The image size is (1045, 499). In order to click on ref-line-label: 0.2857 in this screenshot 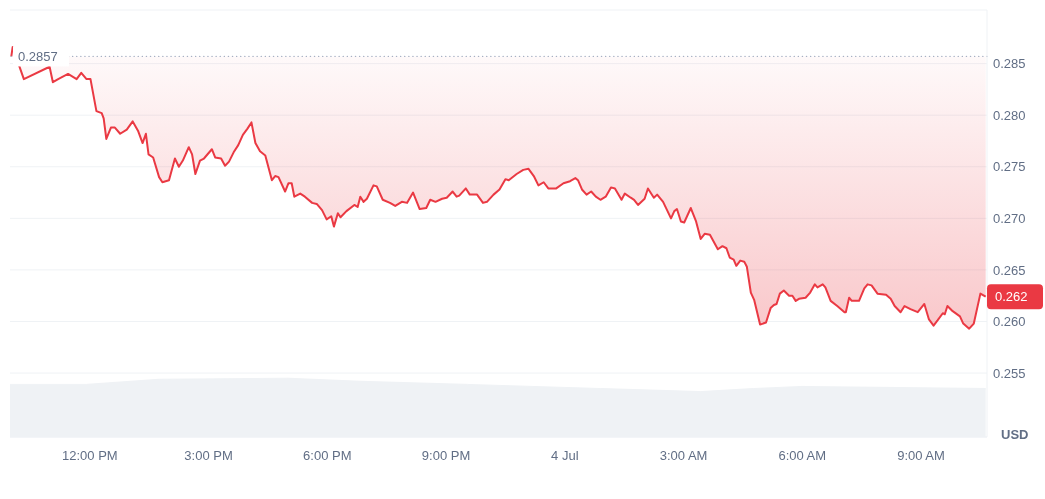, I will do `click(38, 57)`.